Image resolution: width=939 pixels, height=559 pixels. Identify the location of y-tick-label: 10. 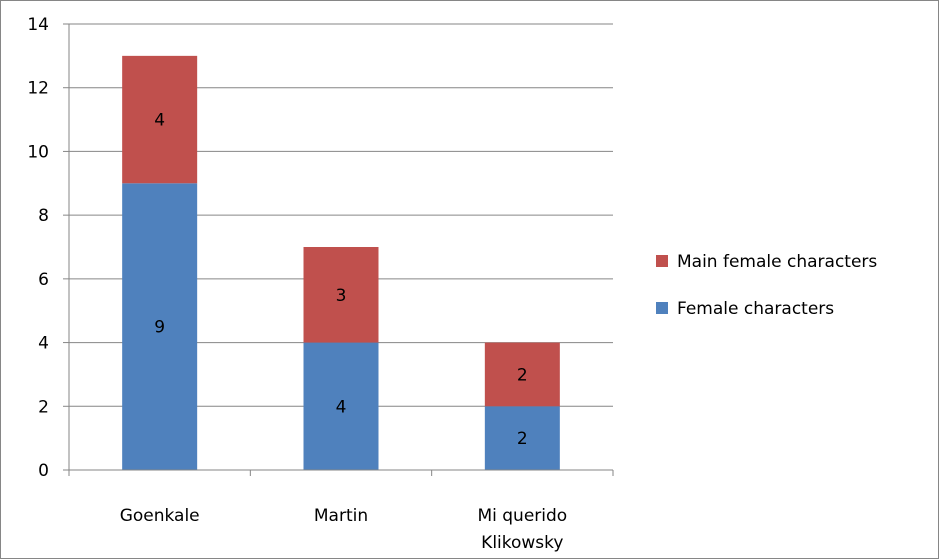
(38, 152).